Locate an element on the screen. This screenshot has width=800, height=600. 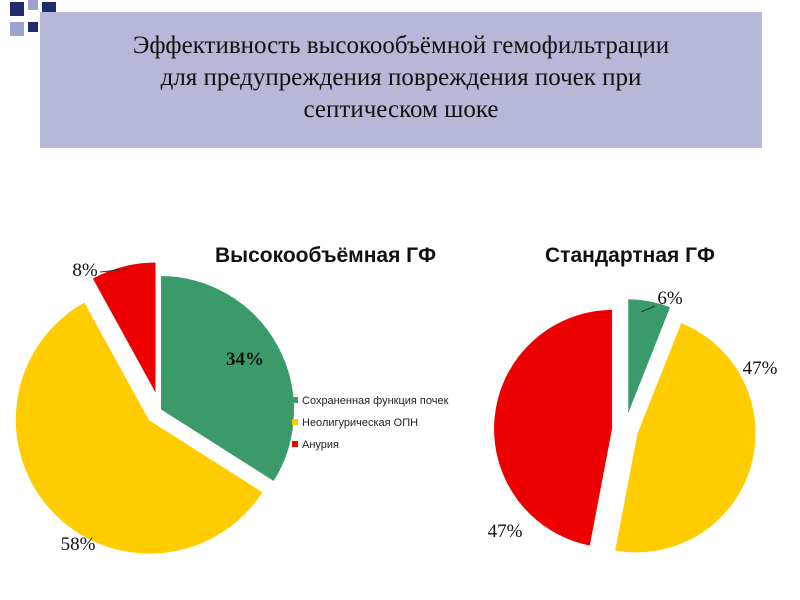
legend-swatch-red is located at coordinates (295, 444).